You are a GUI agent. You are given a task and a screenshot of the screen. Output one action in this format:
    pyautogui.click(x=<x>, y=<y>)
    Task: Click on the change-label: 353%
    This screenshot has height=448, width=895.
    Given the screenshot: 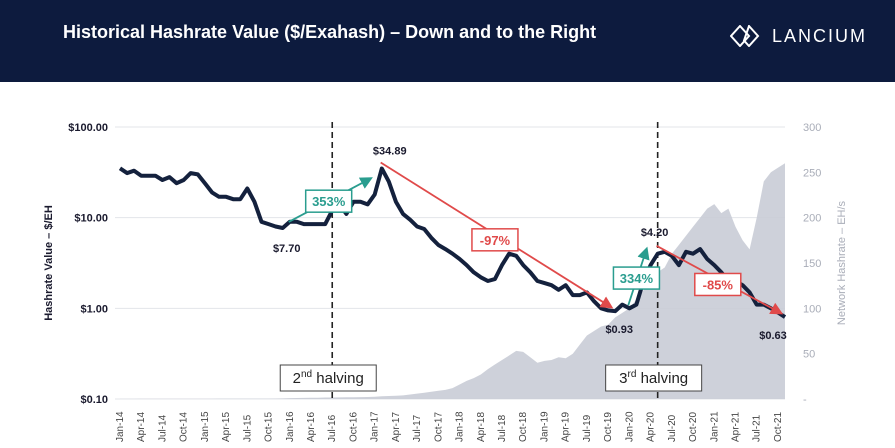 What is the action you would take?
    pyautogui.click(x=329, y=201)
    